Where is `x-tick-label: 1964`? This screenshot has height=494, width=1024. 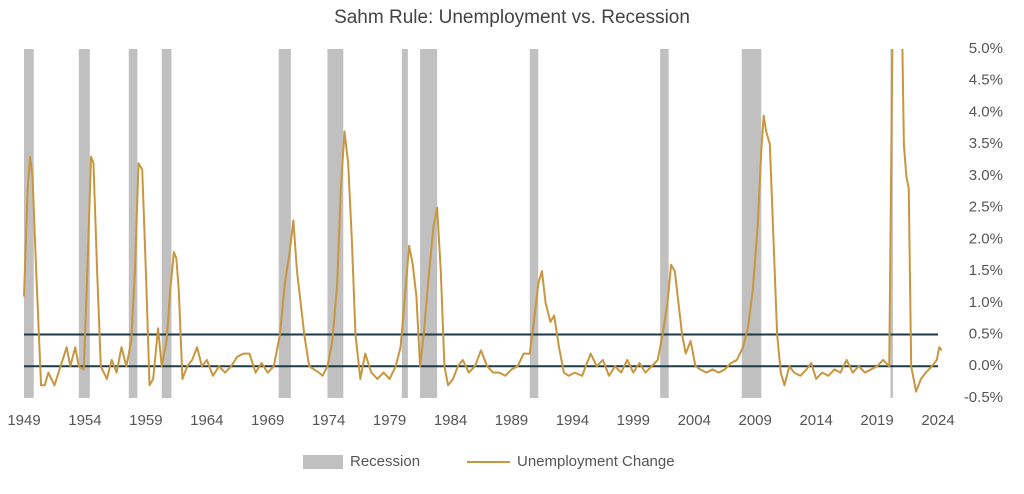 x-tick-label: 1964 is located at coordinates (206, 420).